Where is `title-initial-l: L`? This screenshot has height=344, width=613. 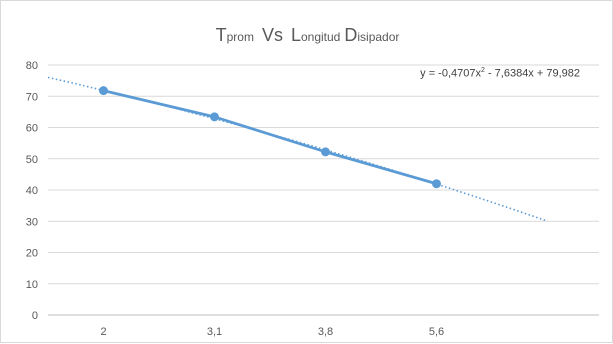
title-initial-l: L is located at coordinates (295, 35).